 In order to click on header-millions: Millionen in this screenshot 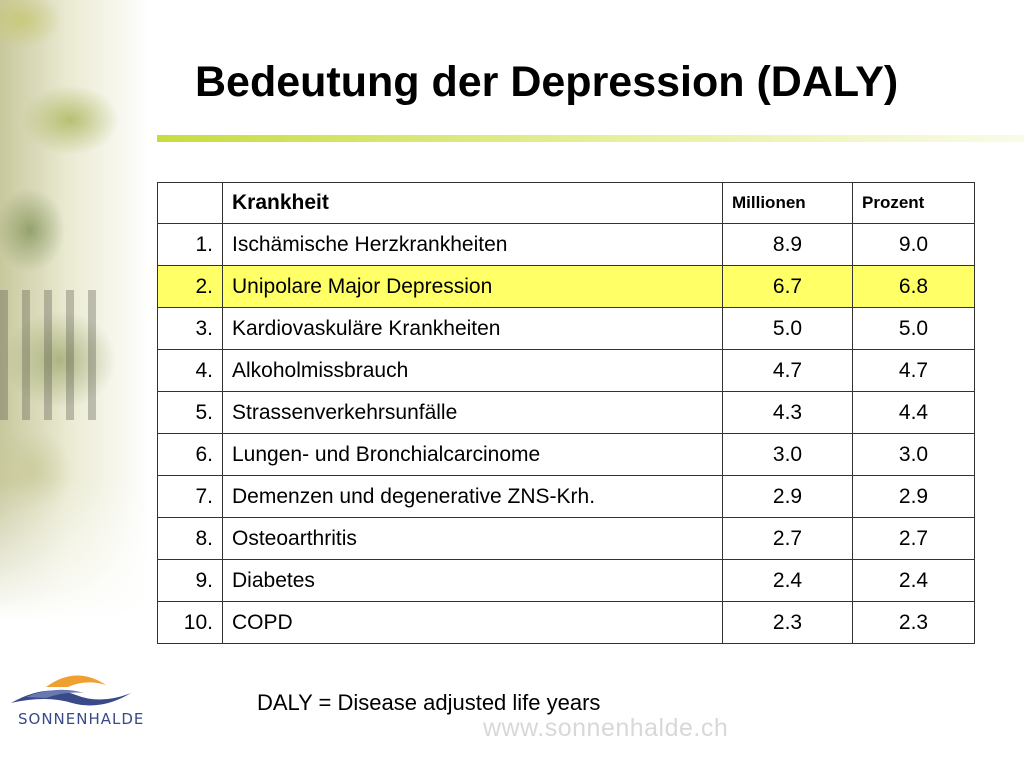, I will do `click(787, 203)`.